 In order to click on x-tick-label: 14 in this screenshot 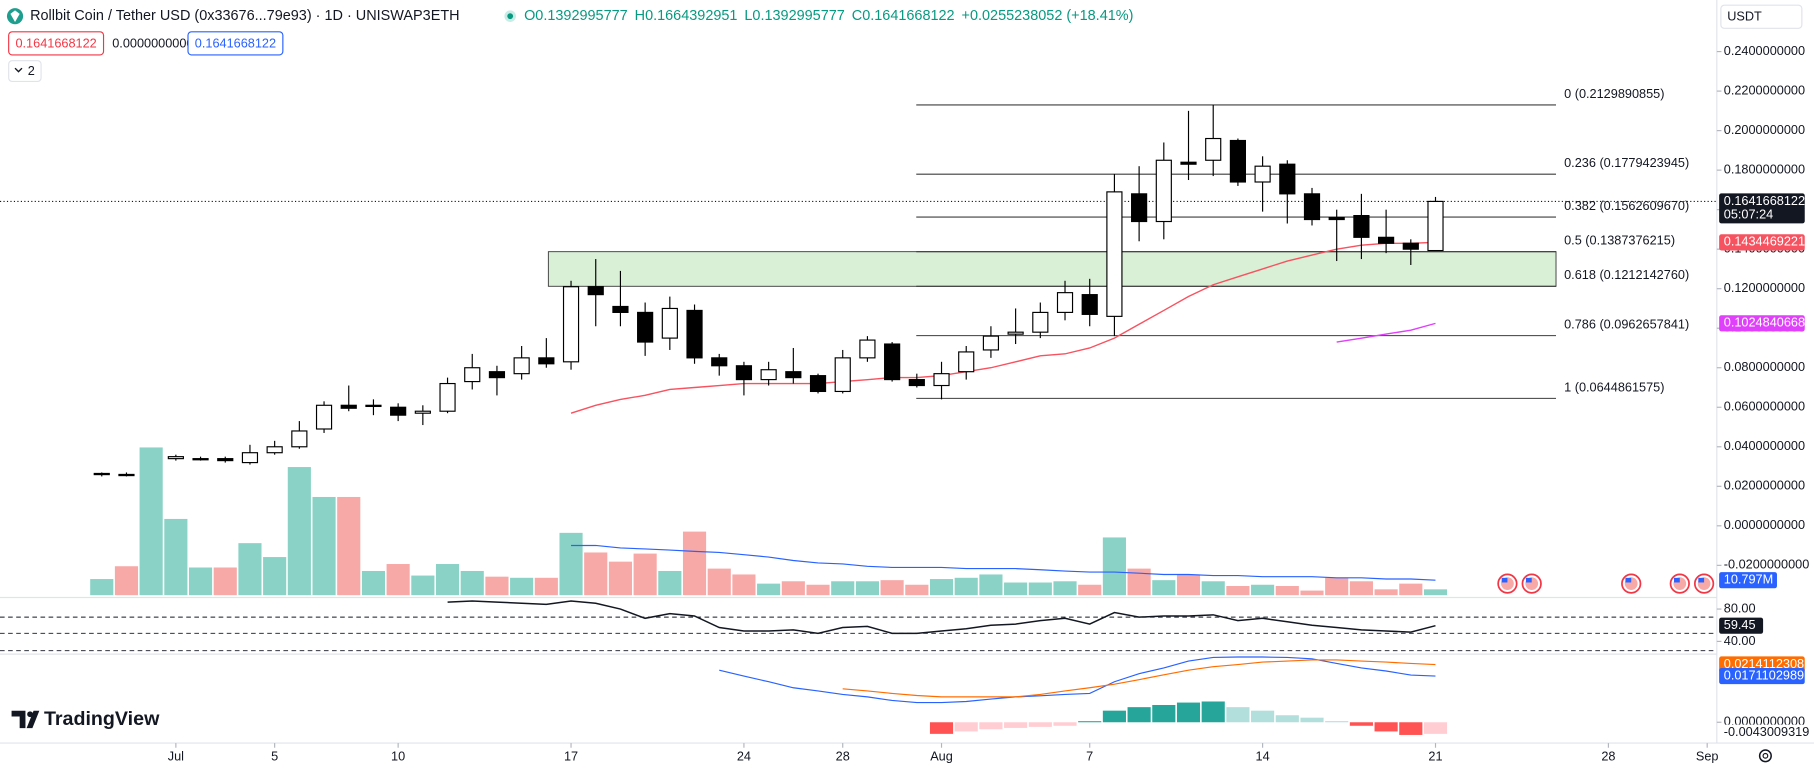, I will do `click(1263, 755)`.